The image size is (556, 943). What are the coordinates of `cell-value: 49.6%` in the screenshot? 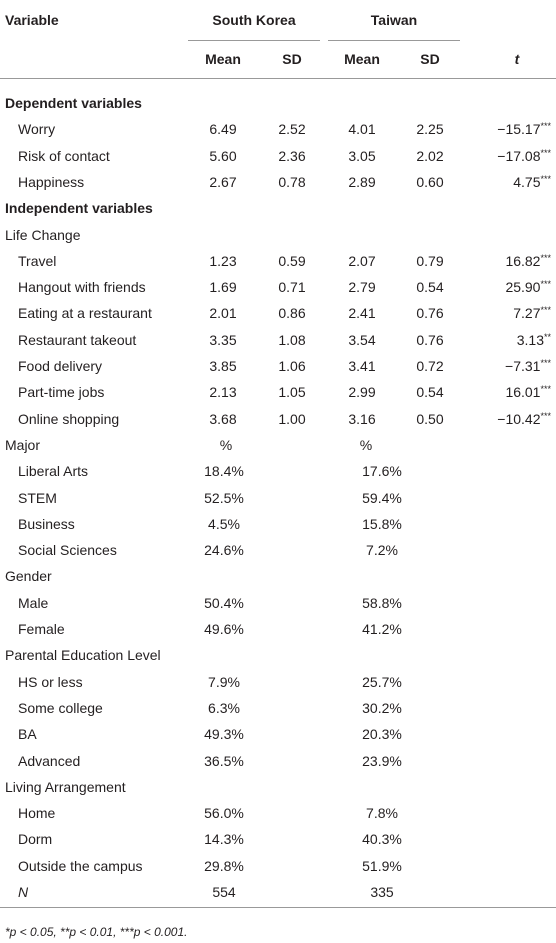 It's located at (224, 629).